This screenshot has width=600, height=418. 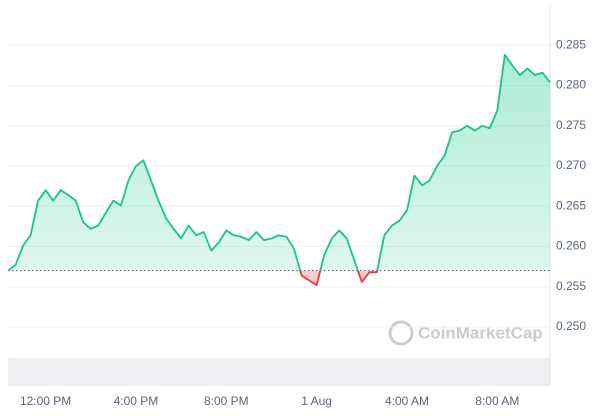 What do you see at coordinates (279, 371) in the screenshot?
I see `volume-band` at bounding box center [279, 371].